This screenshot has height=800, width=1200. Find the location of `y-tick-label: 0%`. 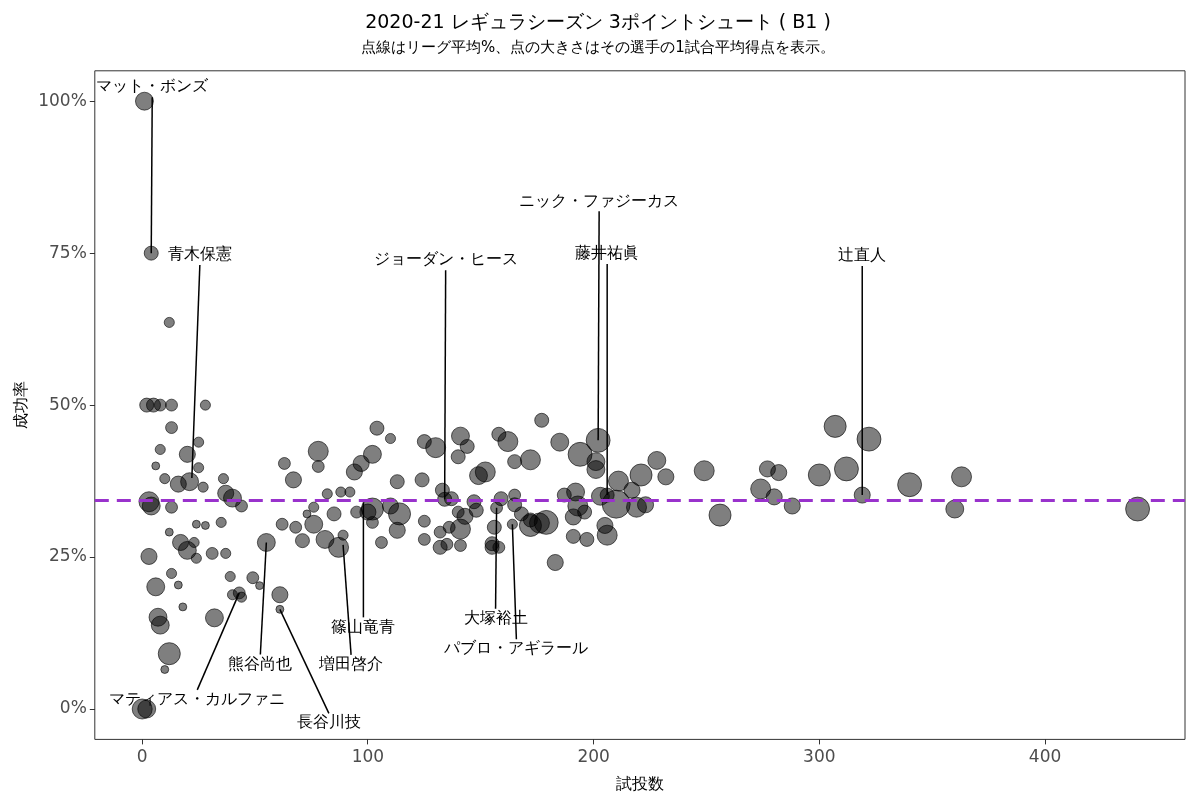

y-tick-label: 0% is located at coordinates (73, 707).